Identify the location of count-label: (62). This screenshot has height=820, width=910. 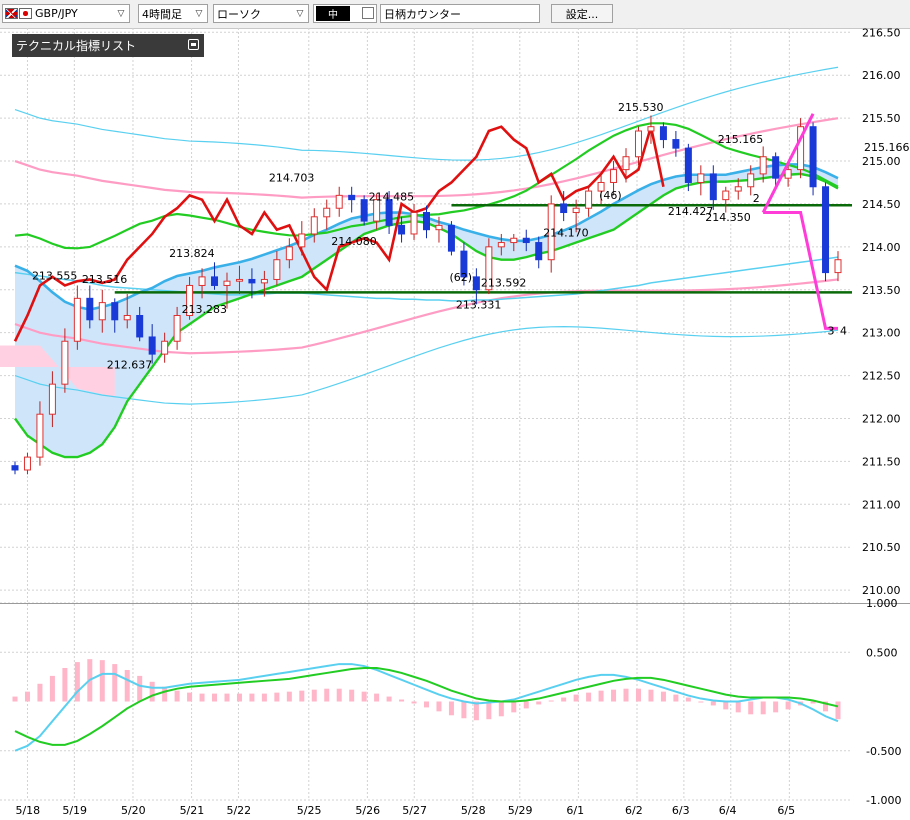
(460, 277).